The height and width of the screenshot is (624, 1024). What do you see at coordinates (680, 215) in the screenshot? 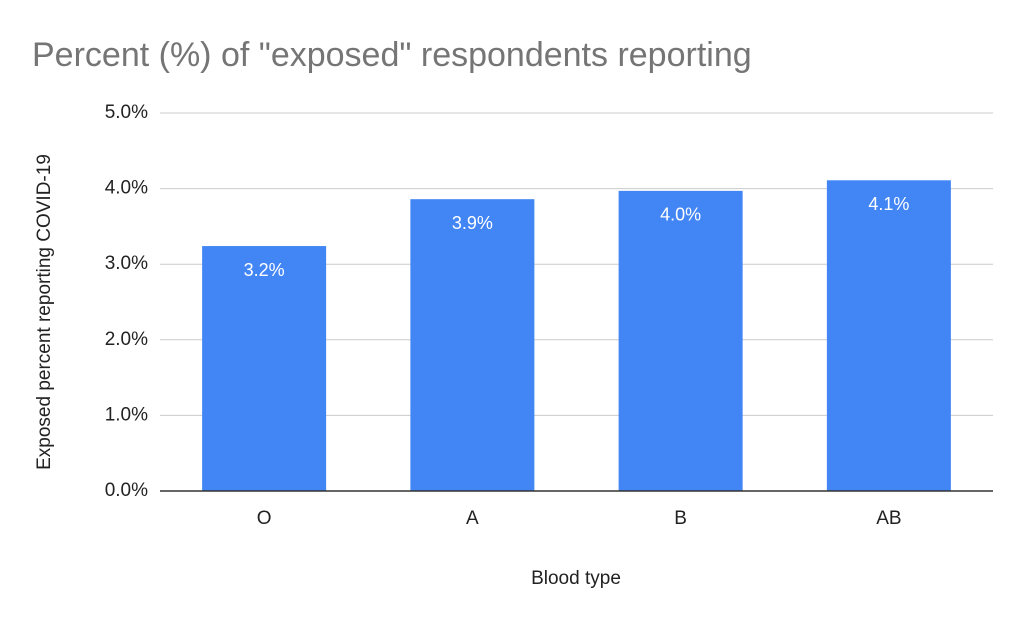
I see `data-label: 4.0%` at bounding box center [680, 215].